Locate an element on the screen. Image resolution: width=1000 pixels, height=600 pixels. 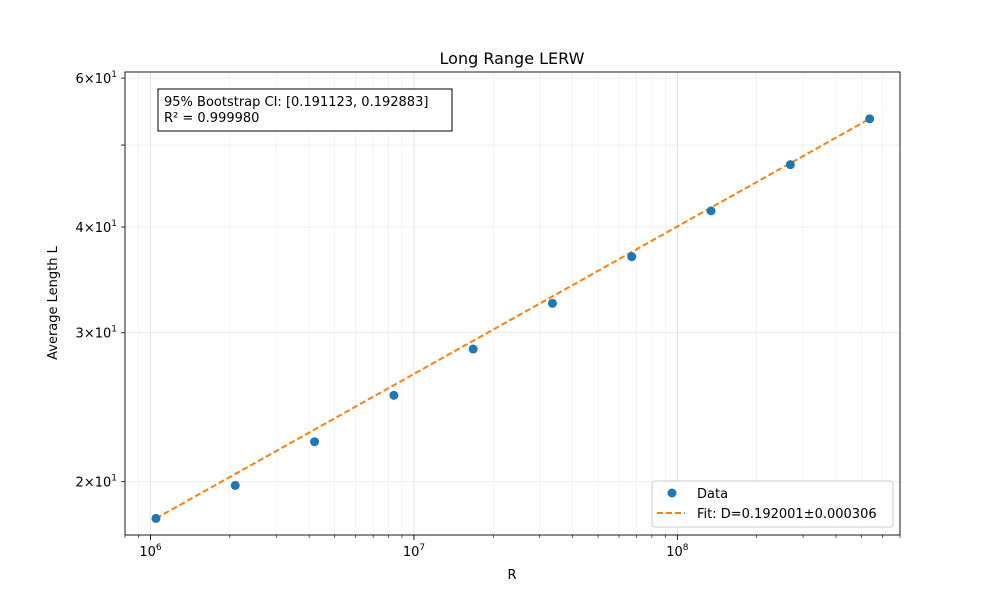
y-axis-ticks: 2×101 3×101 4×101 6×101 is located at coordinates (100, 280).